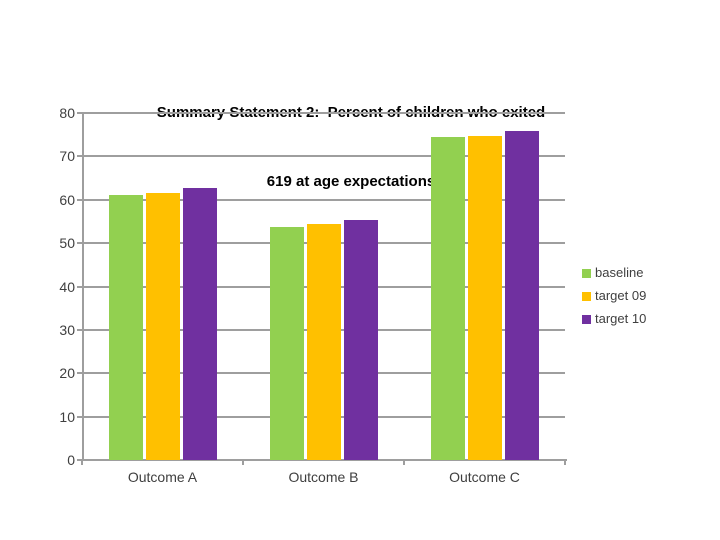 This screenshot has width=720, height=540. What do you see at coordinates (351, 181) in the screenshot?
I see `chart-title-line2: 619 at age expectations` at bounding box center [351, 181].